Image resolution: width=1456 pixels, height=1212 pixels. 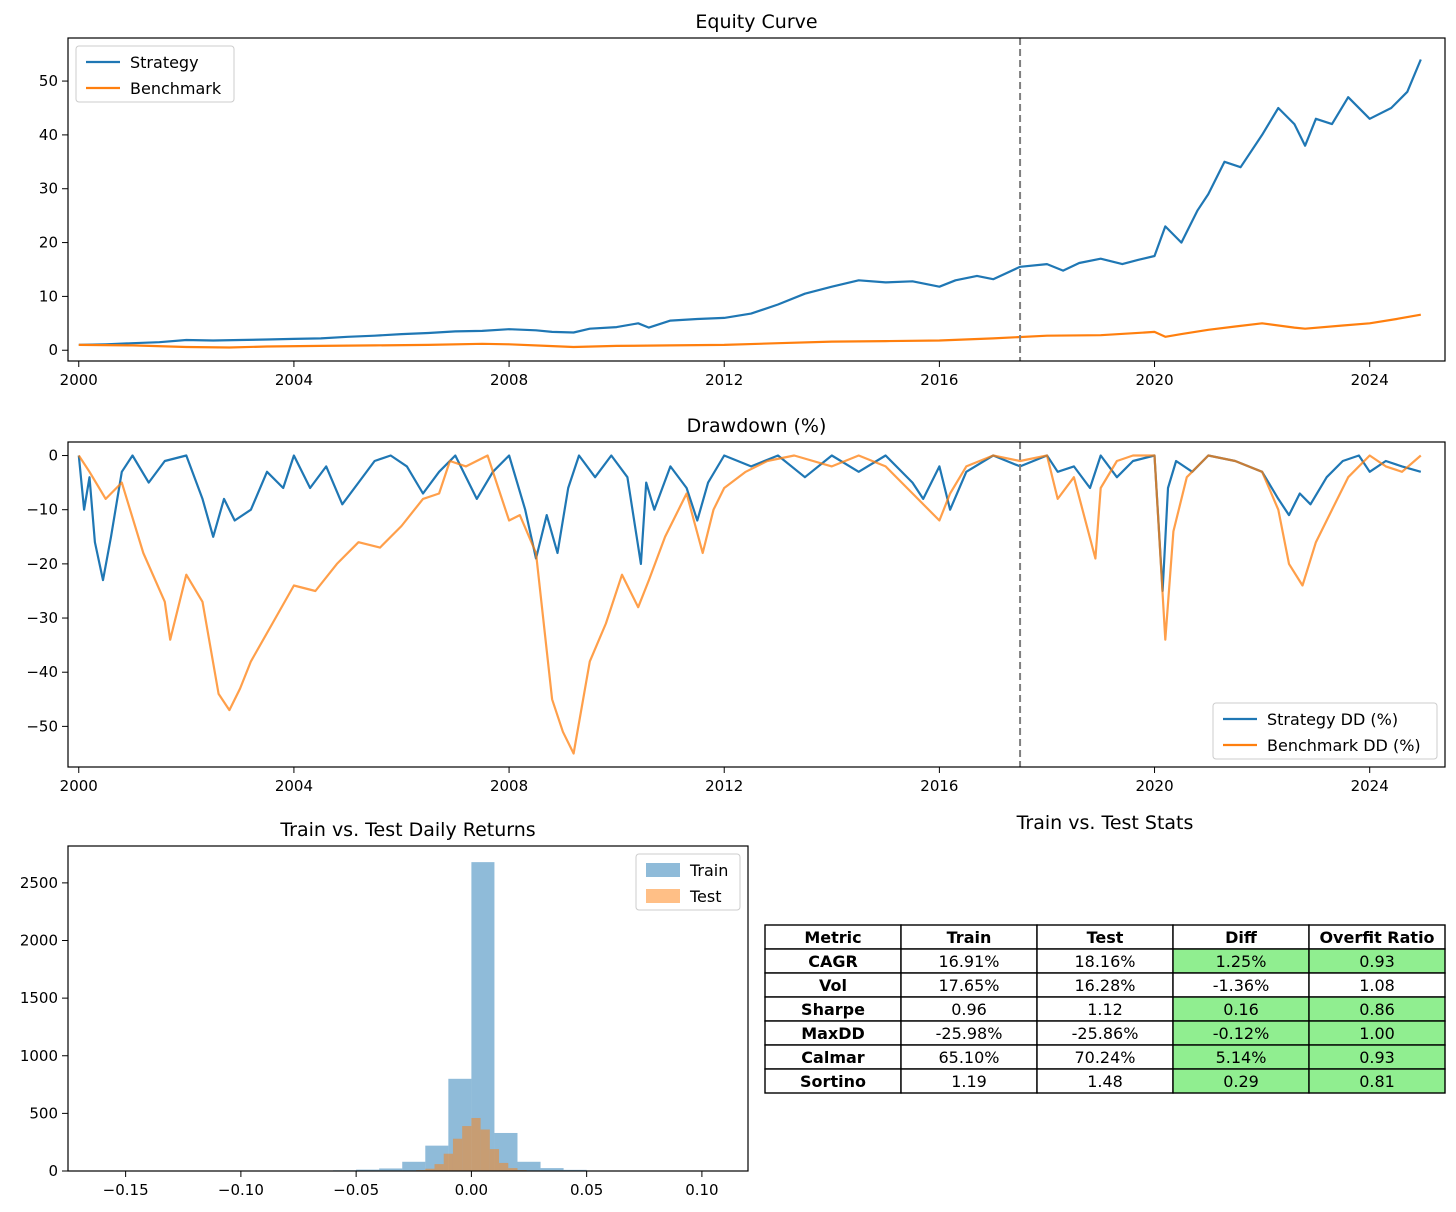 What do you see at coordinates (48, 296) in the screenshot?
I see `y-tick-label: 10` at bounding box center [48, 296].